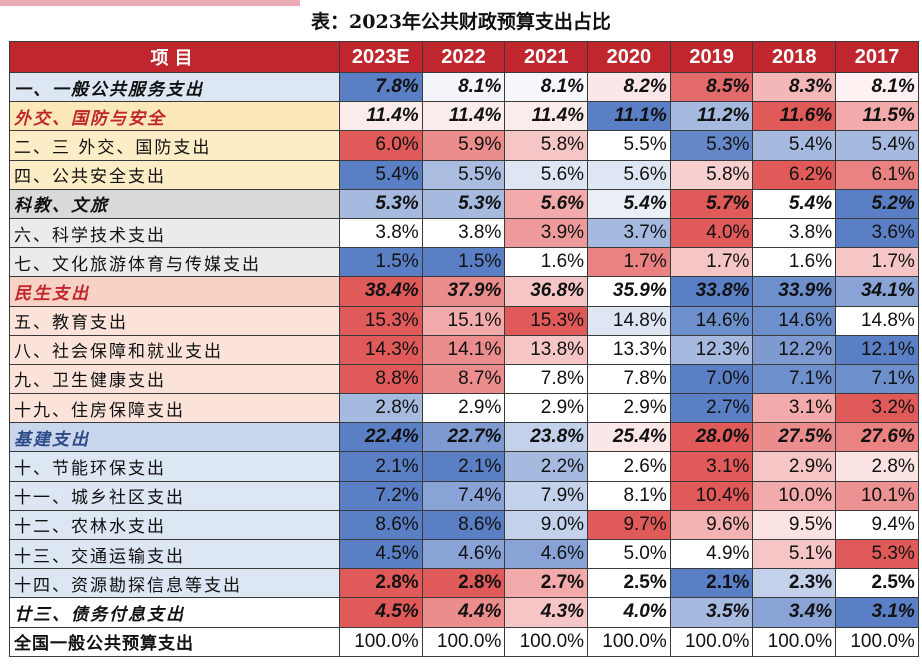 The width and height of the screenshot is (922, 668). Describe the element at coordinates (629, 583) in the screenshot. I see `value-cell: 2.5%` at that location.